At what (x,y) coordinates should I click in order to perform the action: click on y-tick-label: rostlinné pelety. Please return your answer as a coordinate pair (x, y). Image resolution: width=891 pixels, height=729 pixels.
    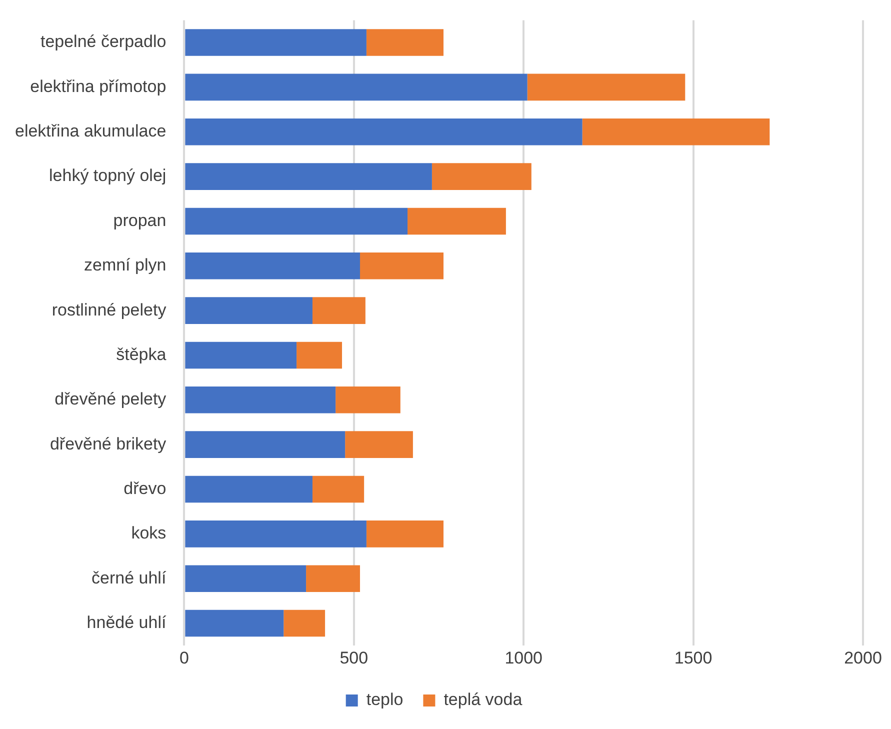
    Looking at the image, I should click on (109, 310).